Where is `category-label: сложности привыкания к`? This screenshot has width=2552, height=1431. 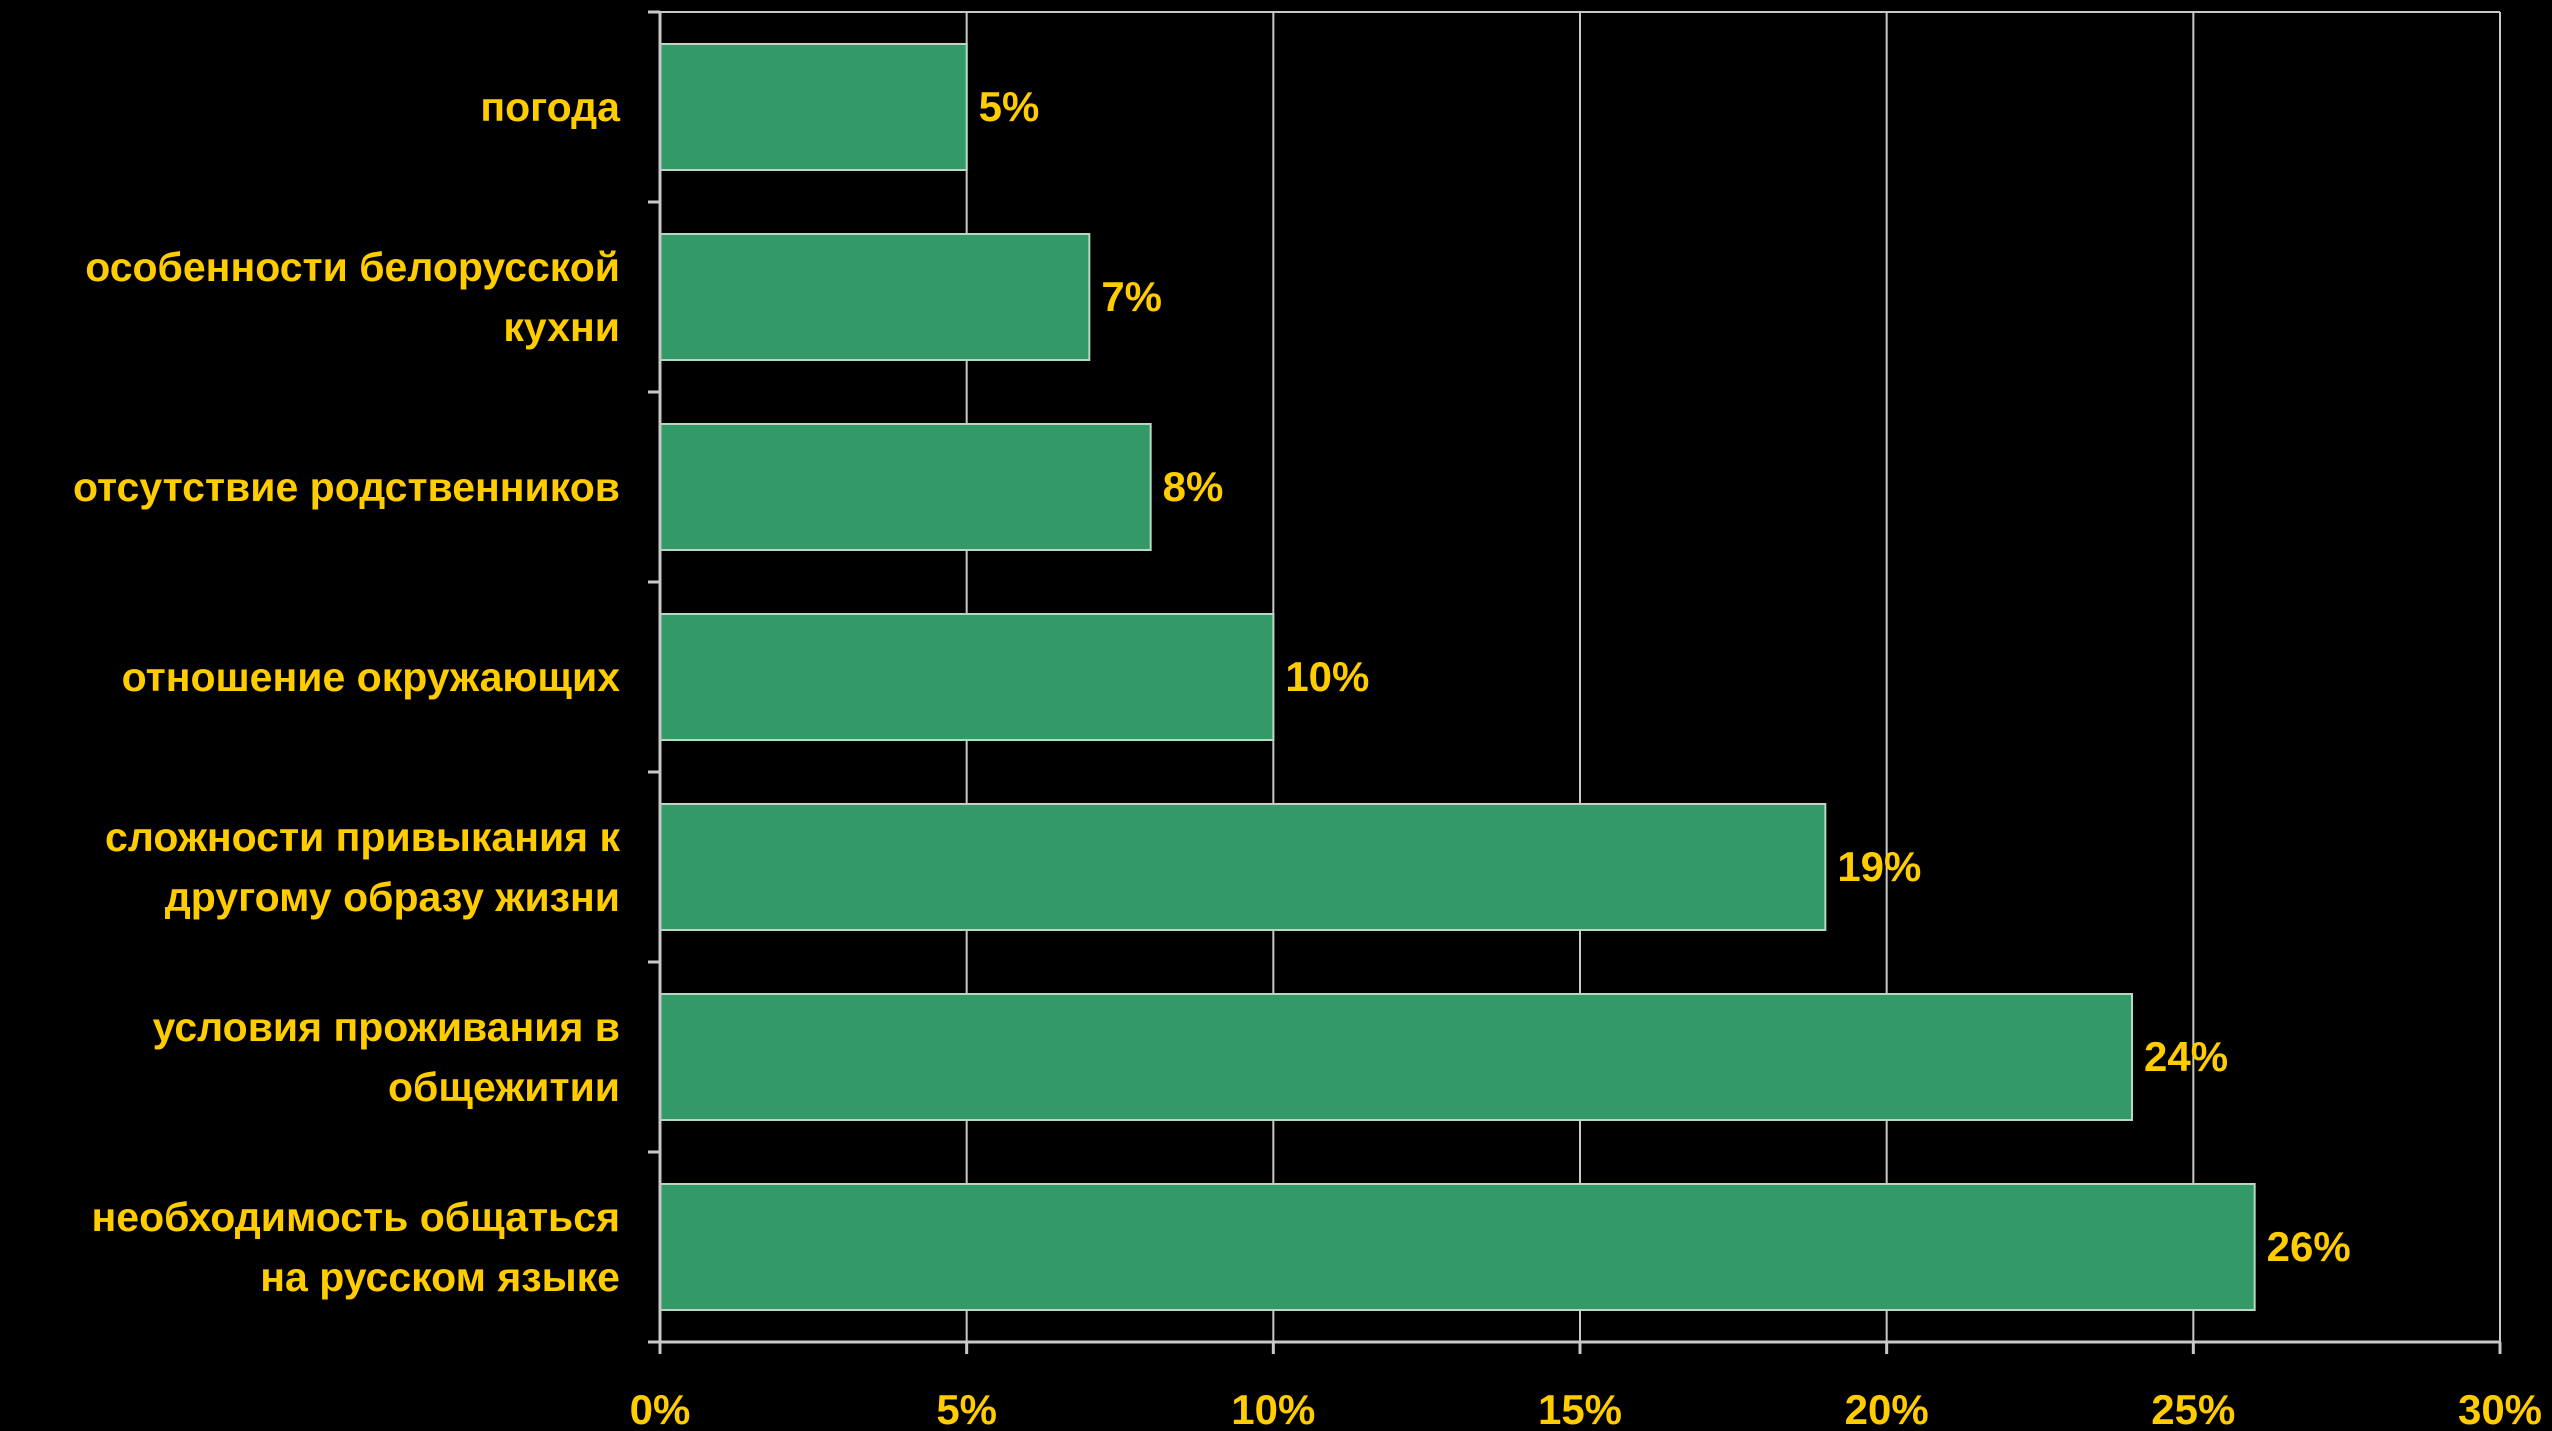 category-label: сложности привыкания к is located at coordinates (362, 837).